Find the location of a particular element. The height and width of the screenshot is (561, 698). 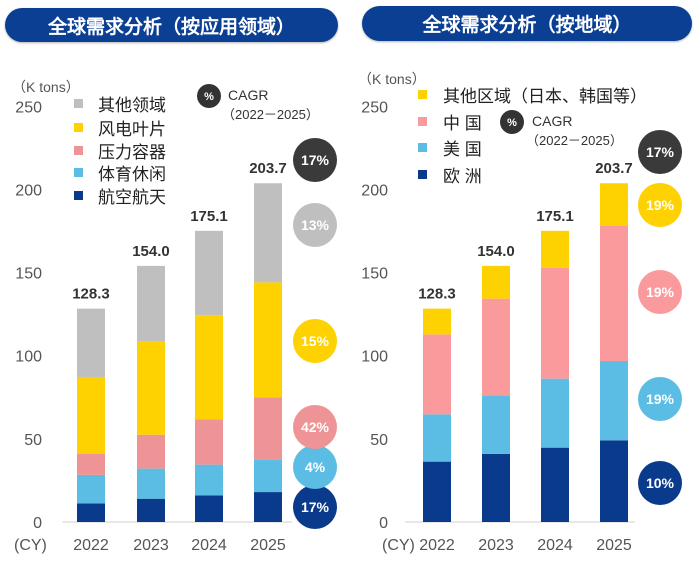

chart2-y-tick-label: 100 is located at coordinates (374, 357).